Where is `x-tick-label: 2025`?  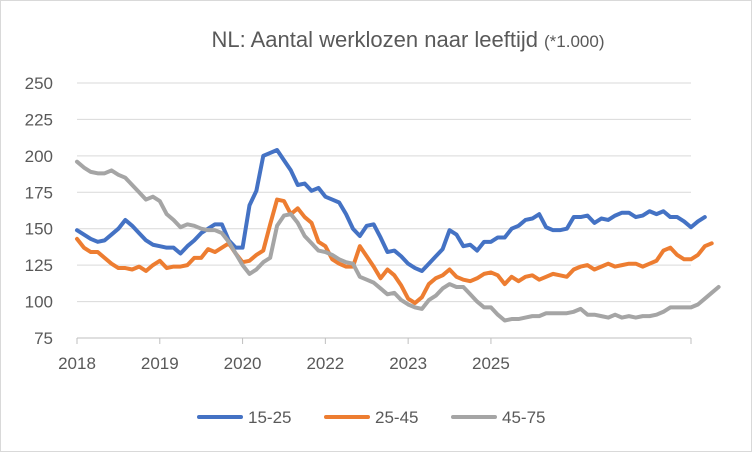 x-tick-label: 2025 is located at coordinates (491, 363).